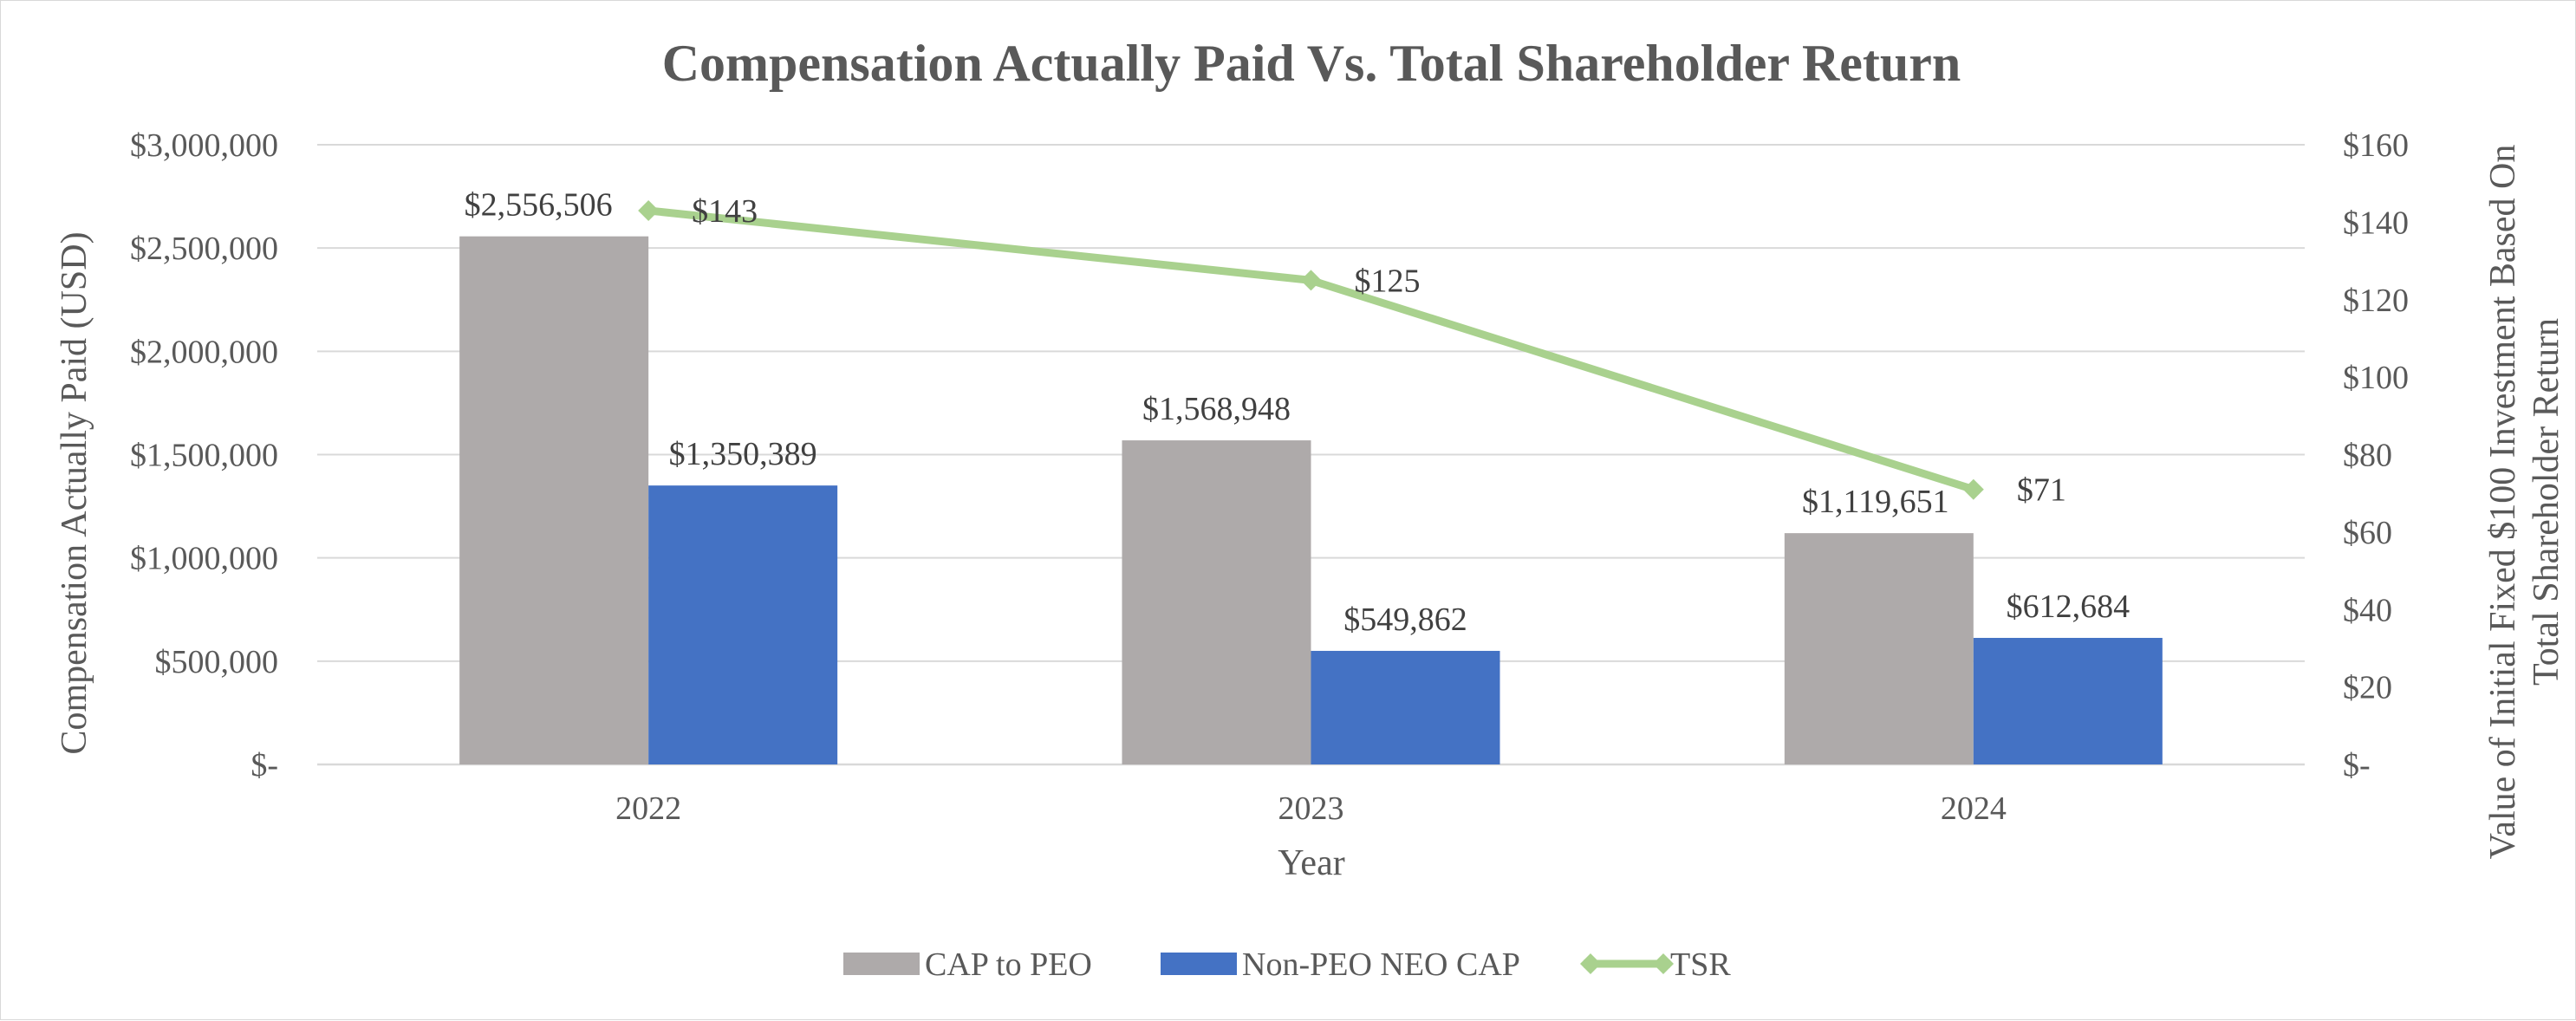 The image size is (2576, 1021). I want to click on y2-tick-label: $160, so click(2376, 145).